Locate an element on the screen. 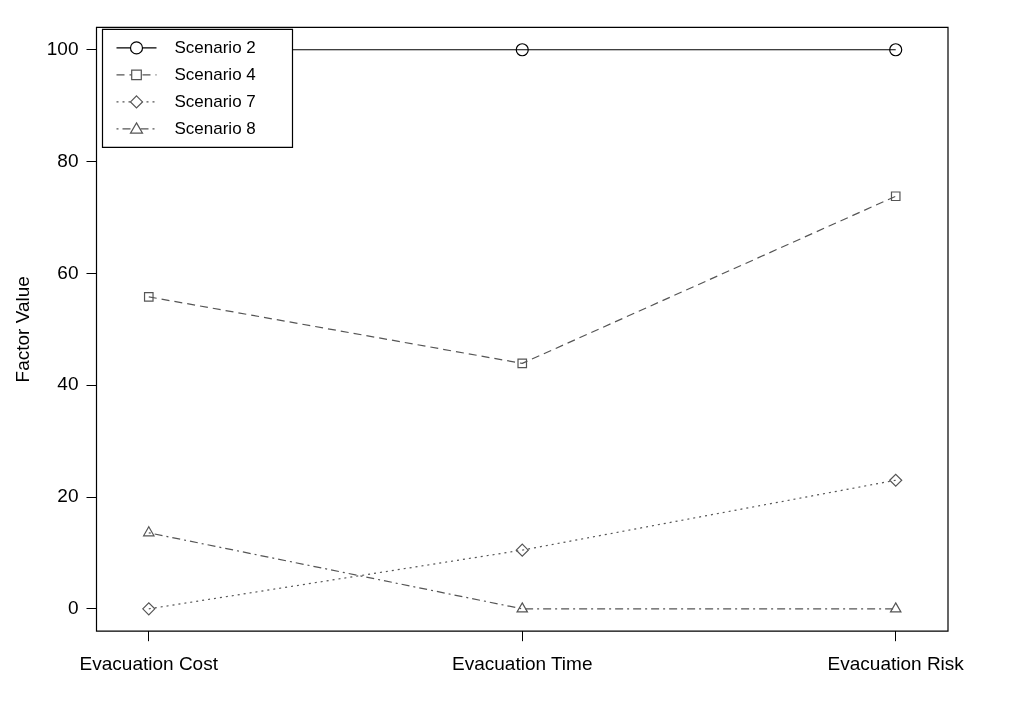  y-tick-label: 20 is located at coordinates (68, 496).